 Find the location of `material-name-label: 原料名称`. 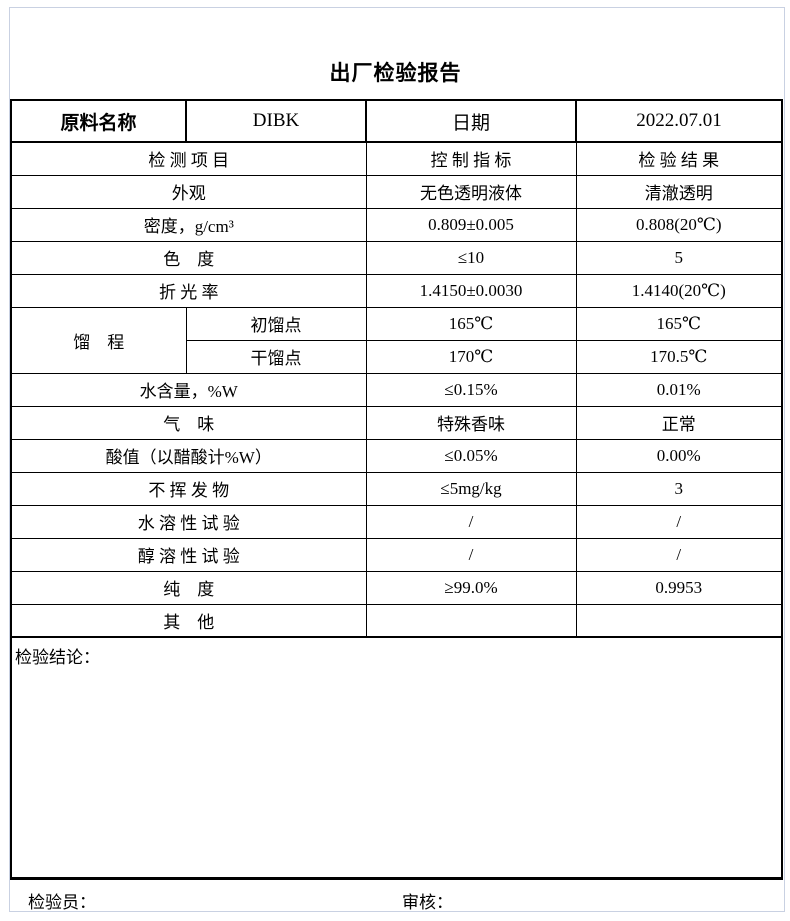

material-name-label: 原料名称 is located at coordinates (98, 121).